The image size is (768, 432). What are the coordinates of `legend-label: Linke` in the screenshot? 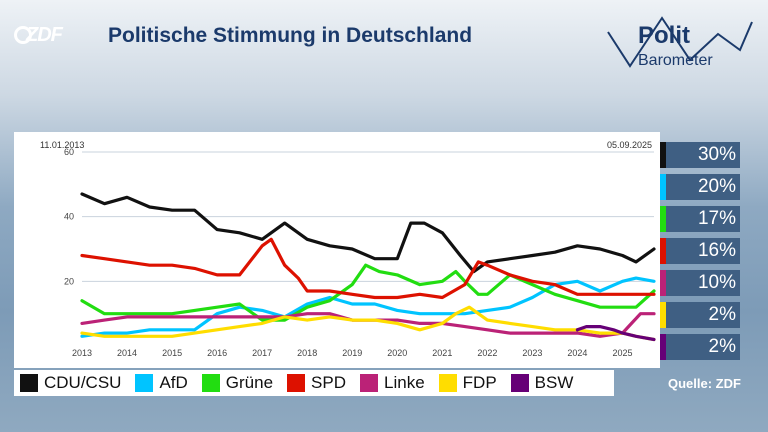 It's located at (404, 382).